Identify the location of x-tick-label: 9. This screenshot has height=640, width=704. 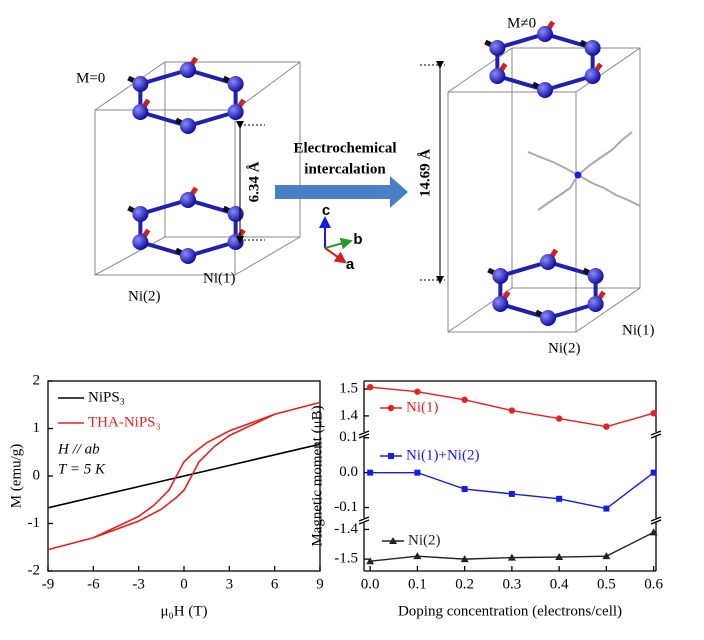
(320, 584).